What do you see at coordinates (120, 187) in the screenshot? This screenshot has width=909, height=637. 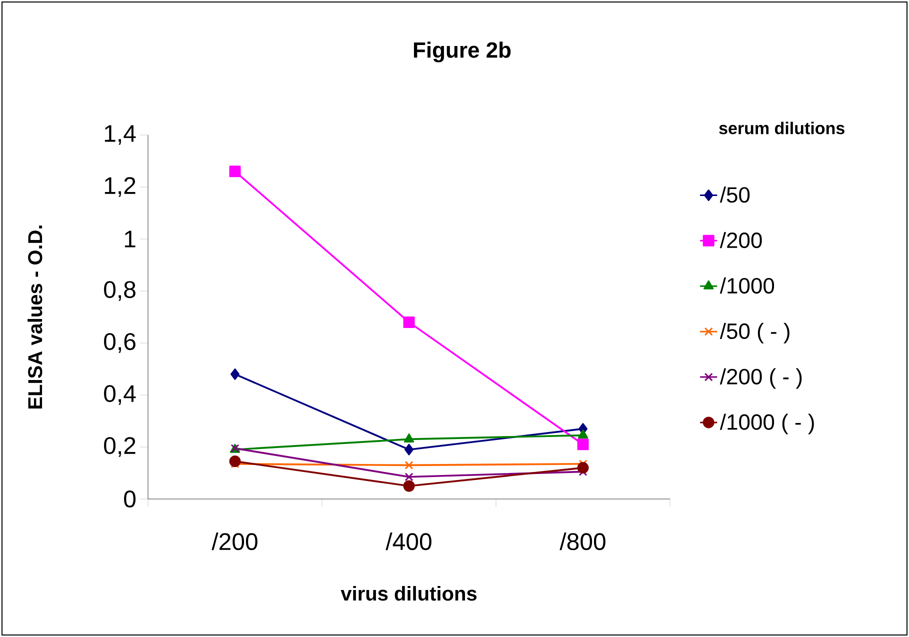 I see `y-tick-label: 1,2` at bounding box center [120, 187].